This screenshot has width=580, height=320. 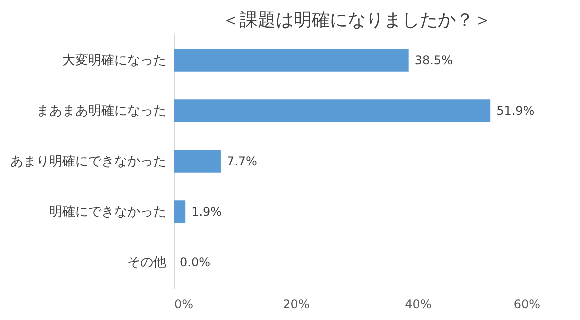 What do you see at coordinates (114, 60) in the screenshot?
I see `y-tick-label: 大変明確になった` at bounding box center [114, 60].